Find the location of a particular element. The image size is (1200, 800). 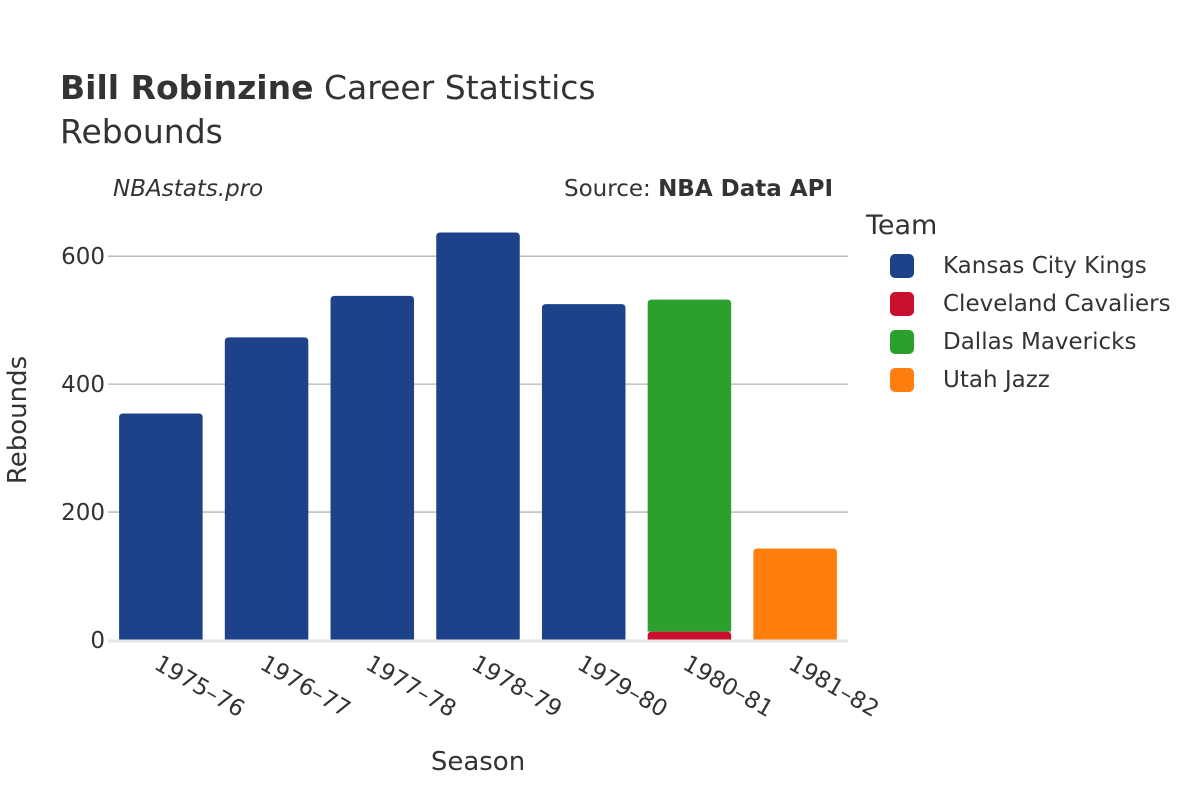

legend-title: Team is located at coordinates (902, 225).